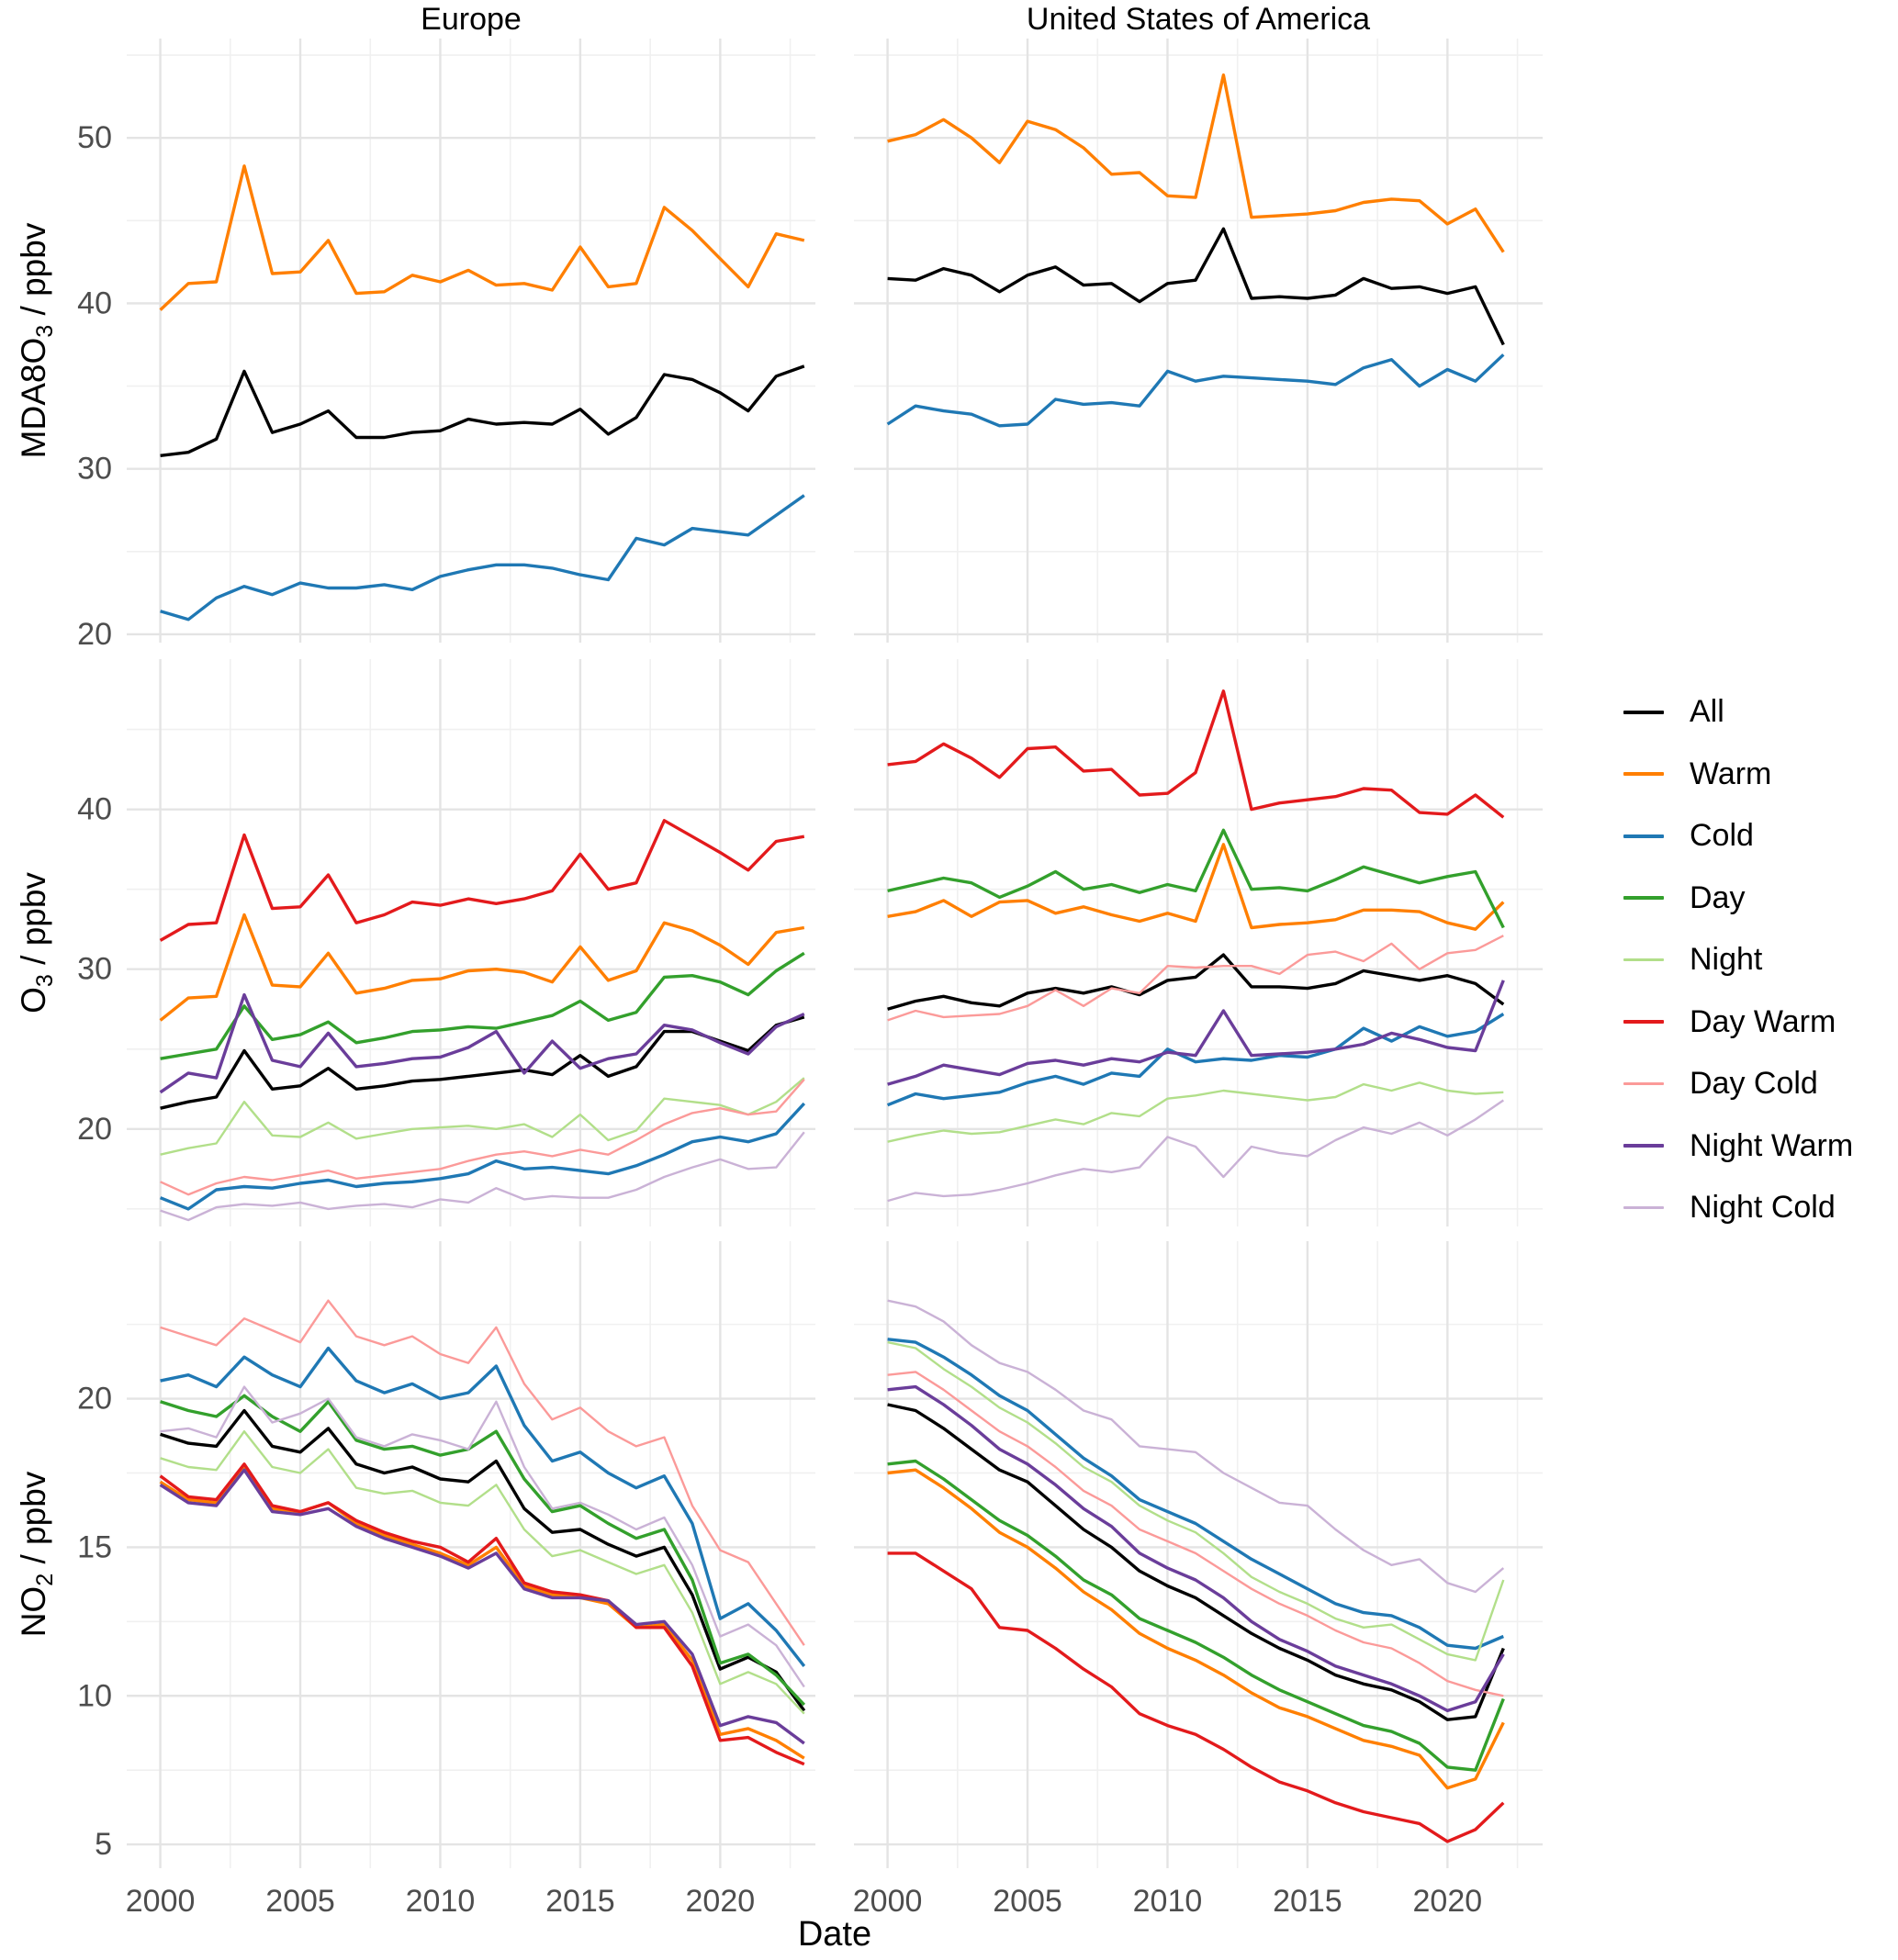 The width and height of the screenshot is (1898, 1960). I want to click on facet-title-usa: United States of America, so click(1198, 19).